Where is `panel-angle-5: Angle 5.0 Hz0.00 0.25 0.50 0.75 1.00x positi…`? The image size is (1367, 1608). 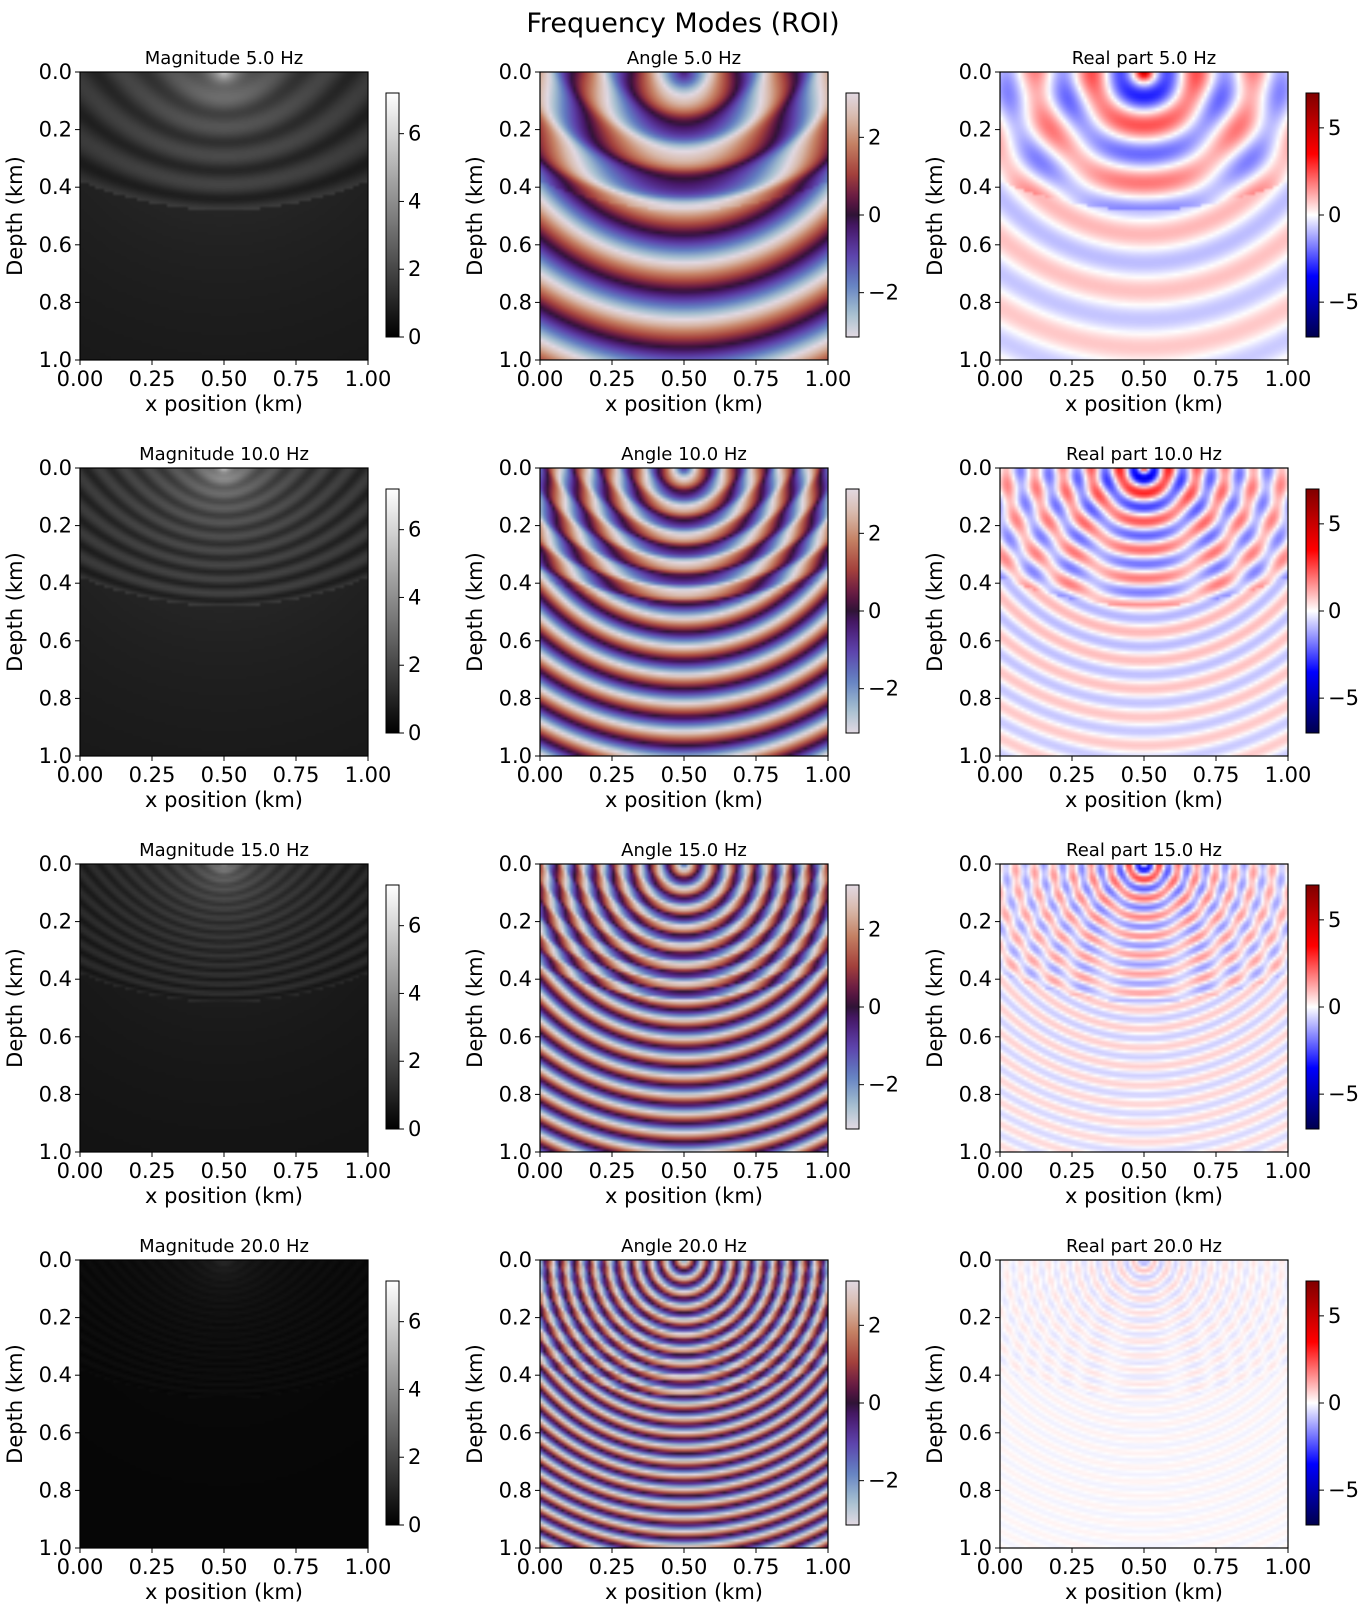 panel-angle-5: Angle 5.0 Hz0.00 0.25 0.50 0.75 1.00x positi… is located at coordinates (681, 232).